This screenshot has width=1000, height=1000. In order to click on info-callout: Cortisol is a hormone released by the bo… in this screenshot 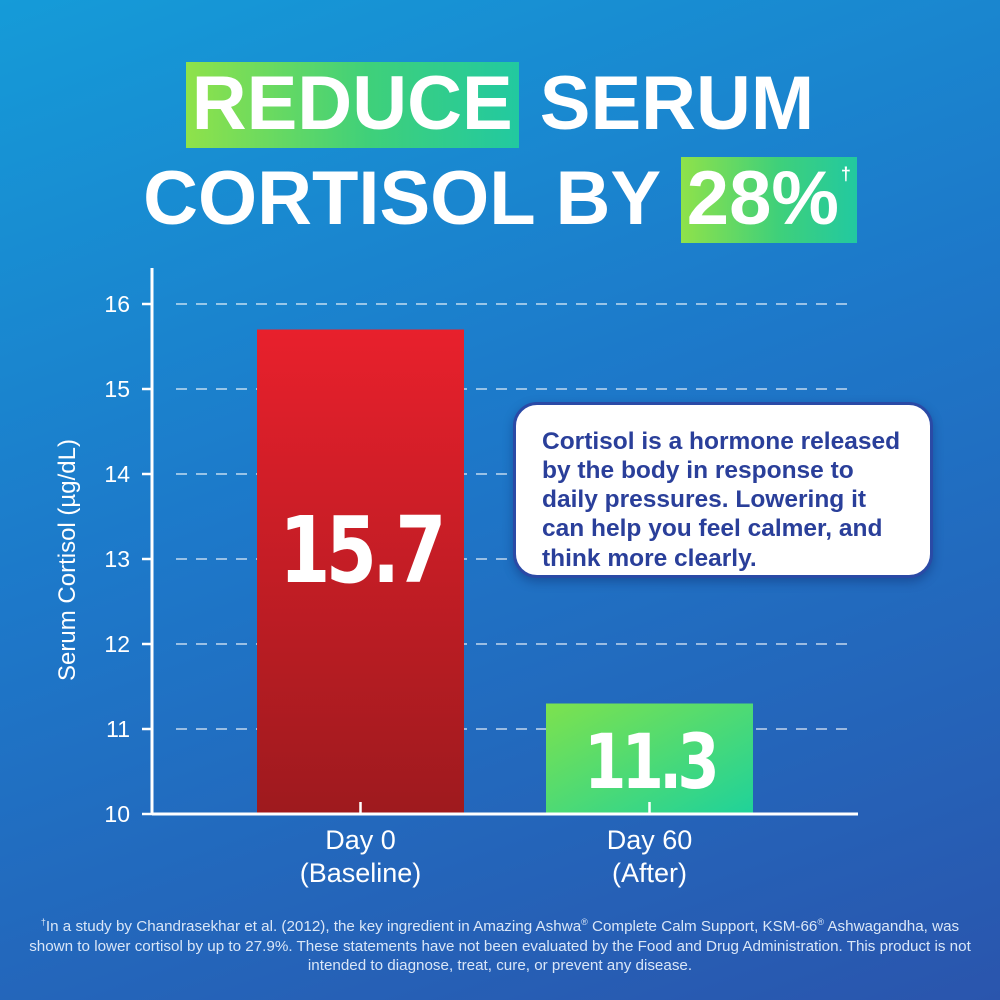, I will do `click(723, 490)`.